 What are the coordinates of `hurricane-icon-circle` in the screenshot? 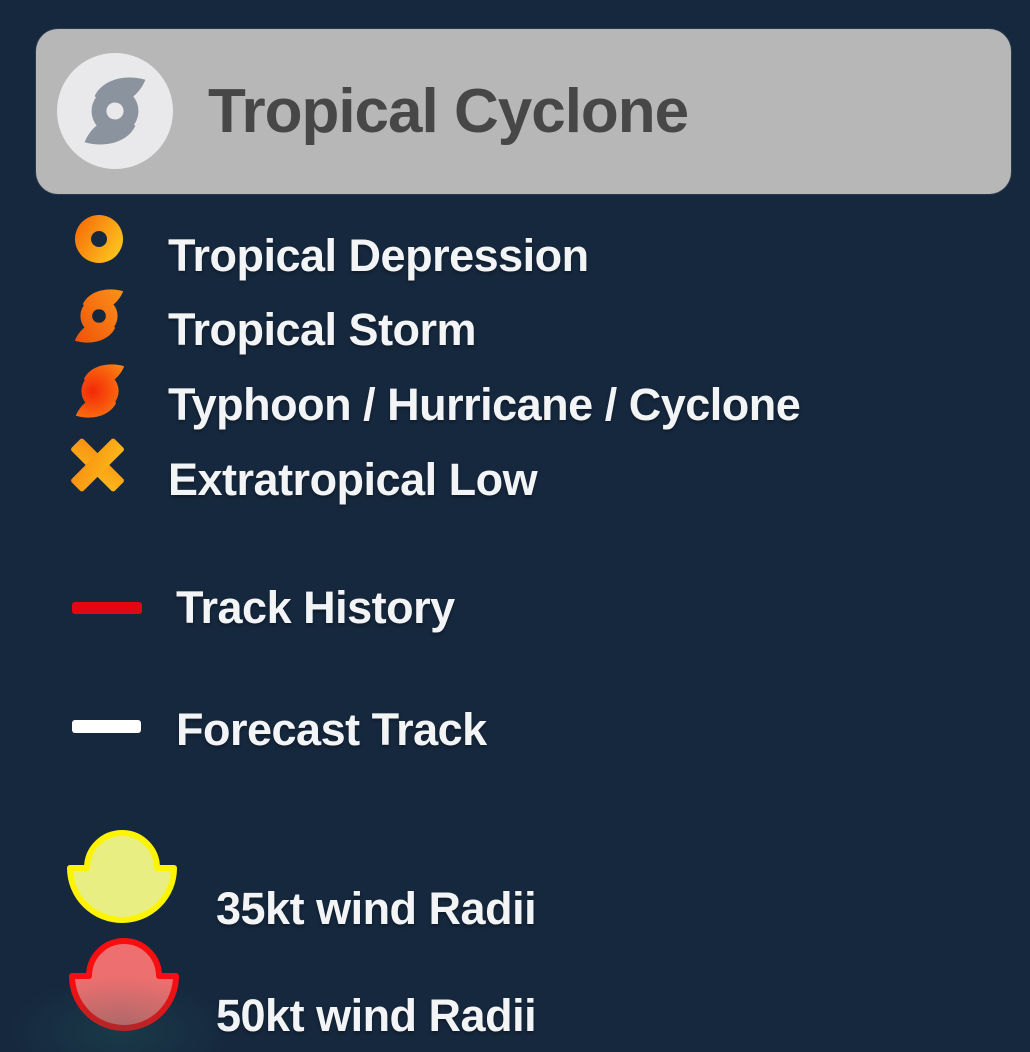 It's located at (115, 111).